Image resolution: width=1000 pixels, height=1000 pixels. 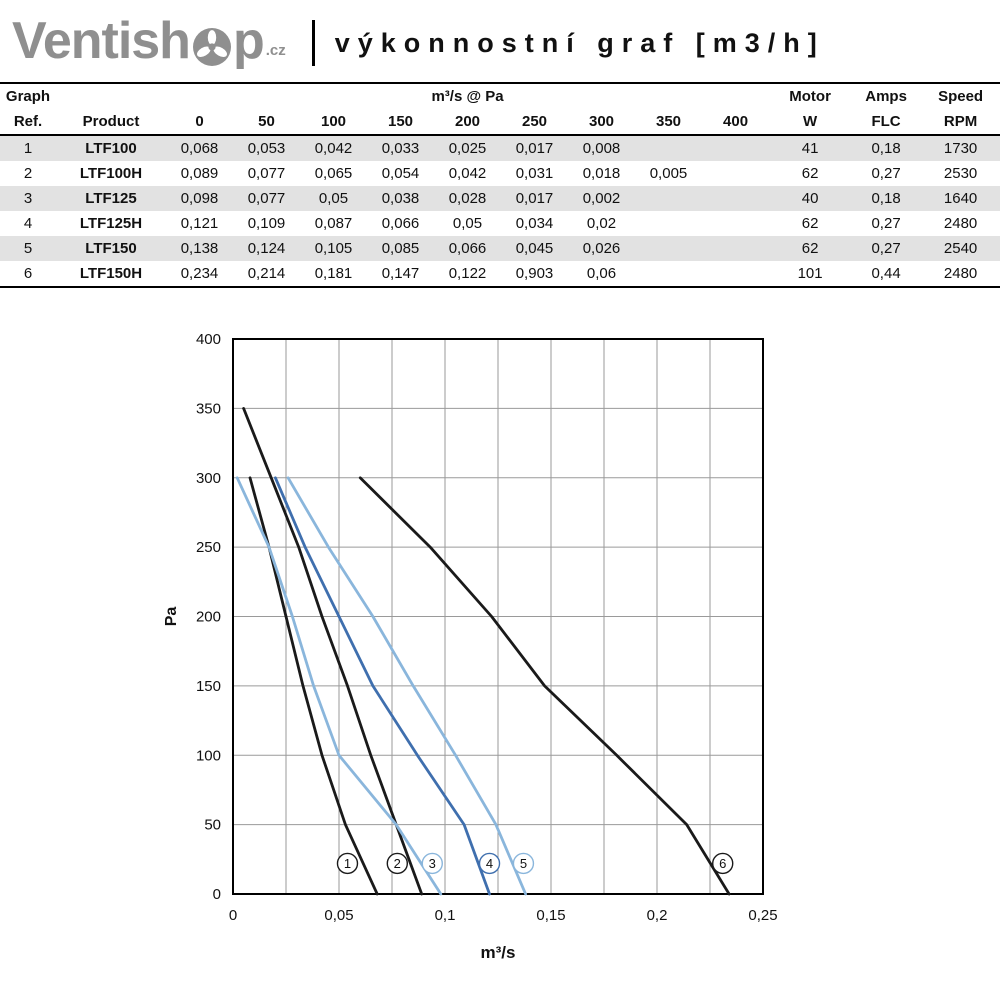 I want to click on cell-pa300: 0,06, so click(x=601, y=273).